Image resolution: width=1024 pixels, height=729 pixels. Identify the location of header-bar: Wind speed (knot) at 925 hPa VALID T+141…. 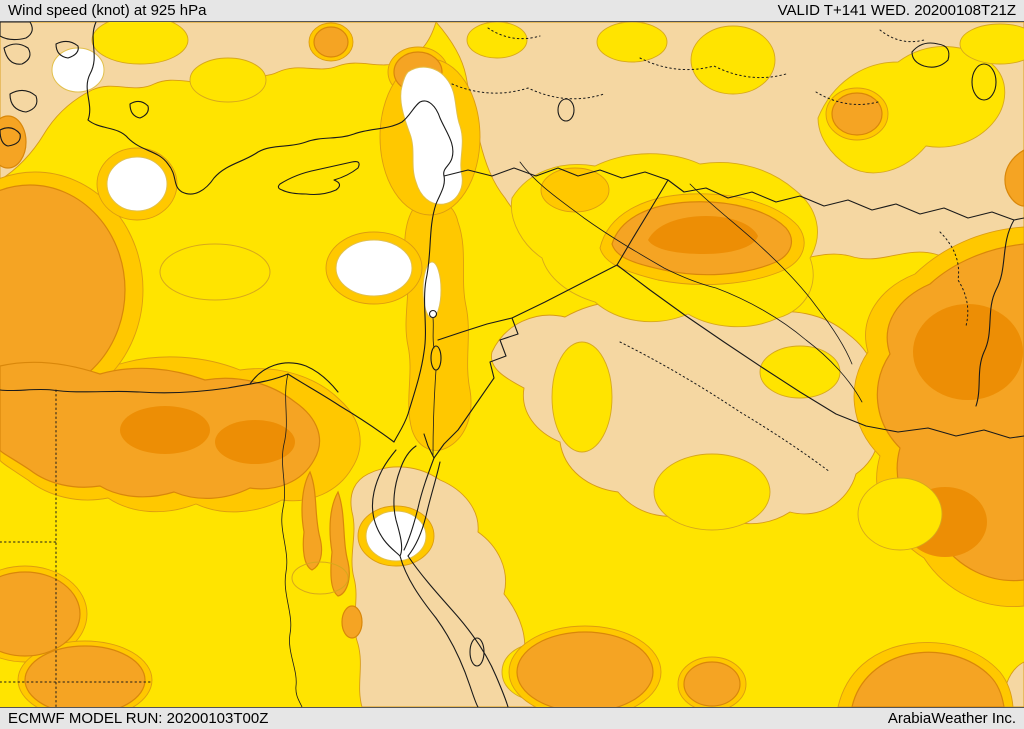
(512, 11).